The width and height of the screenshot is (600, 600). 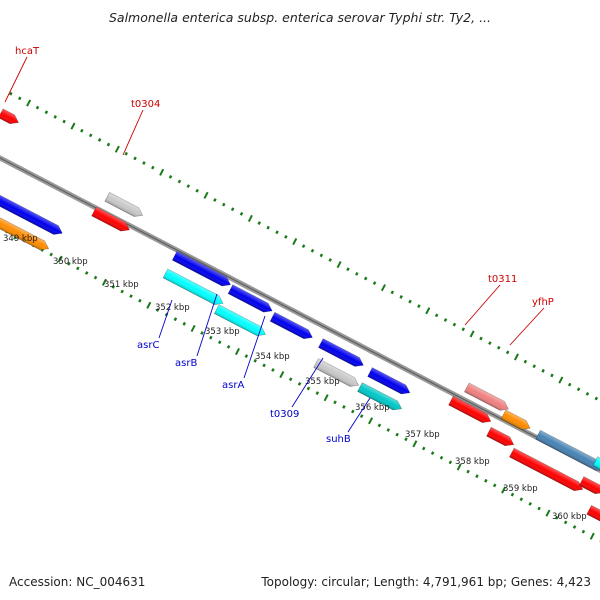 I want to click on gene-label-suhb: suhB, so click(x=338, y=439).